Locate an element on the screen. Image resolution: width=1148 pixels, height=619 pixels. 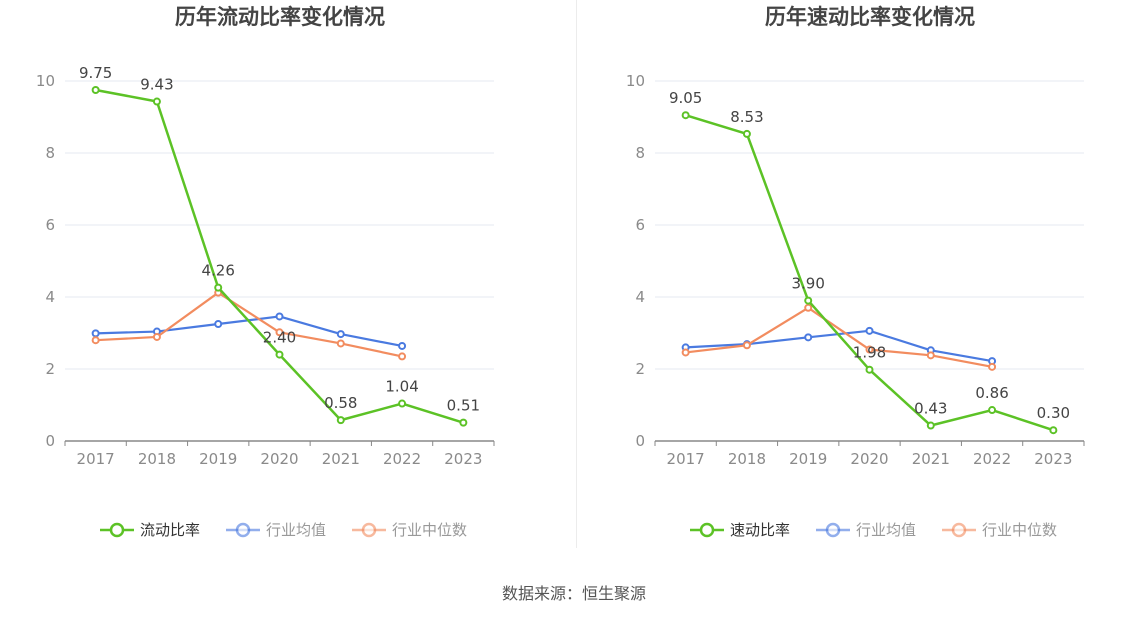
data-label: 4.26 is located at coordinates (218, 271).